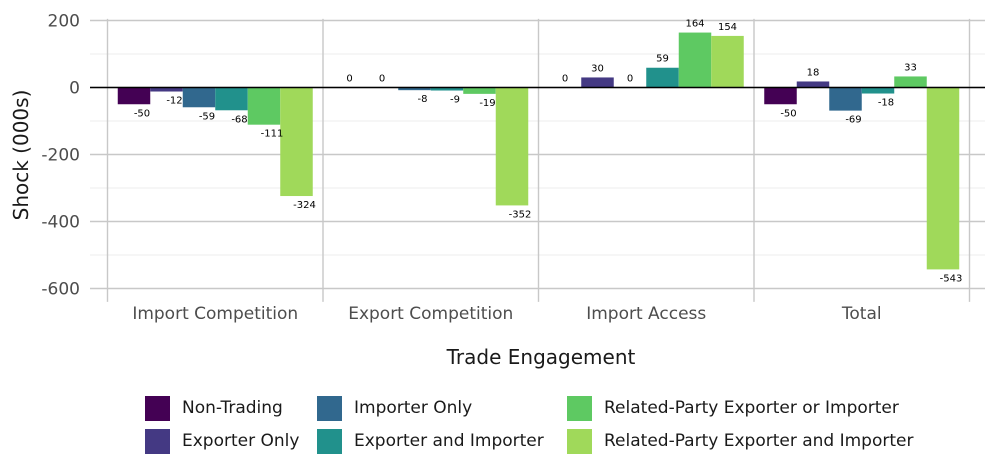 The image size is (1000, 464). Describe the element at coordinates (430, 314) in the screenshot. I see `x-tick-label: Export Competition` at that location.